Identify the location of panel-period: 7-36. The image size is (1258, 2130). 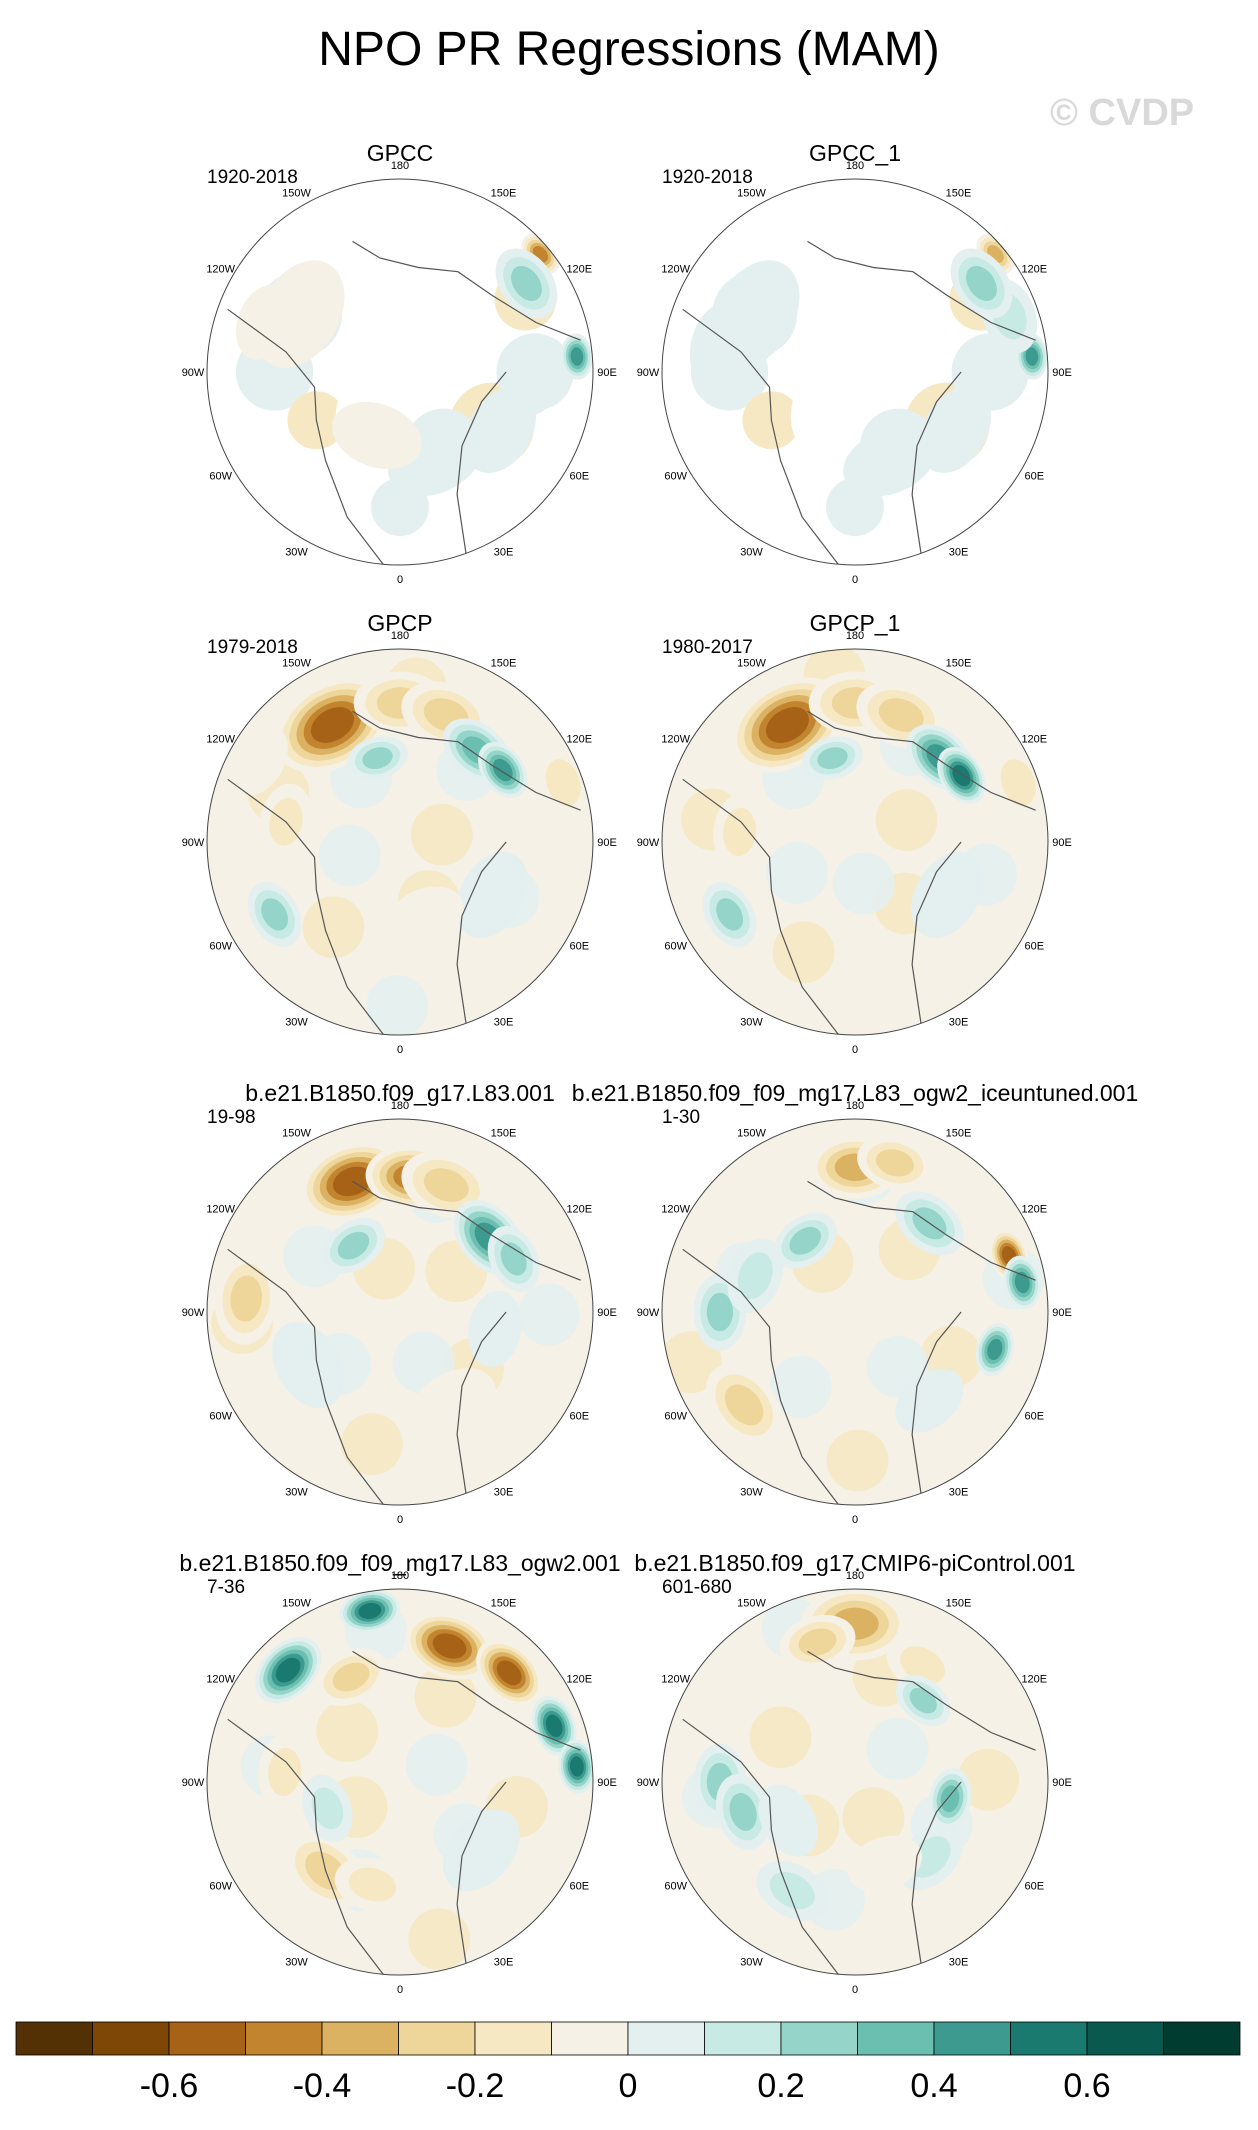
(226, 1587).